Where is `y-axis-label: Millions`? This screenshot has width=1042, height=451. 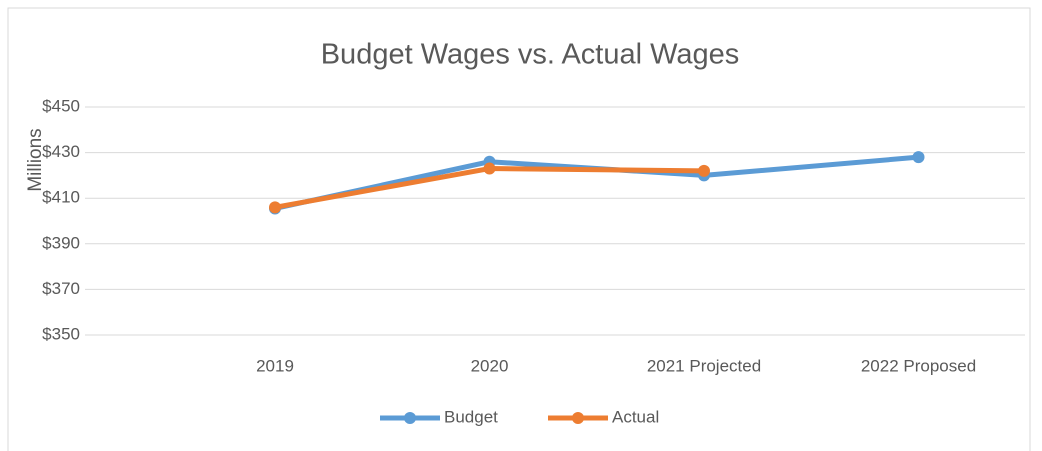 y-axis-label: Millions is located at coordinates (35, 159).